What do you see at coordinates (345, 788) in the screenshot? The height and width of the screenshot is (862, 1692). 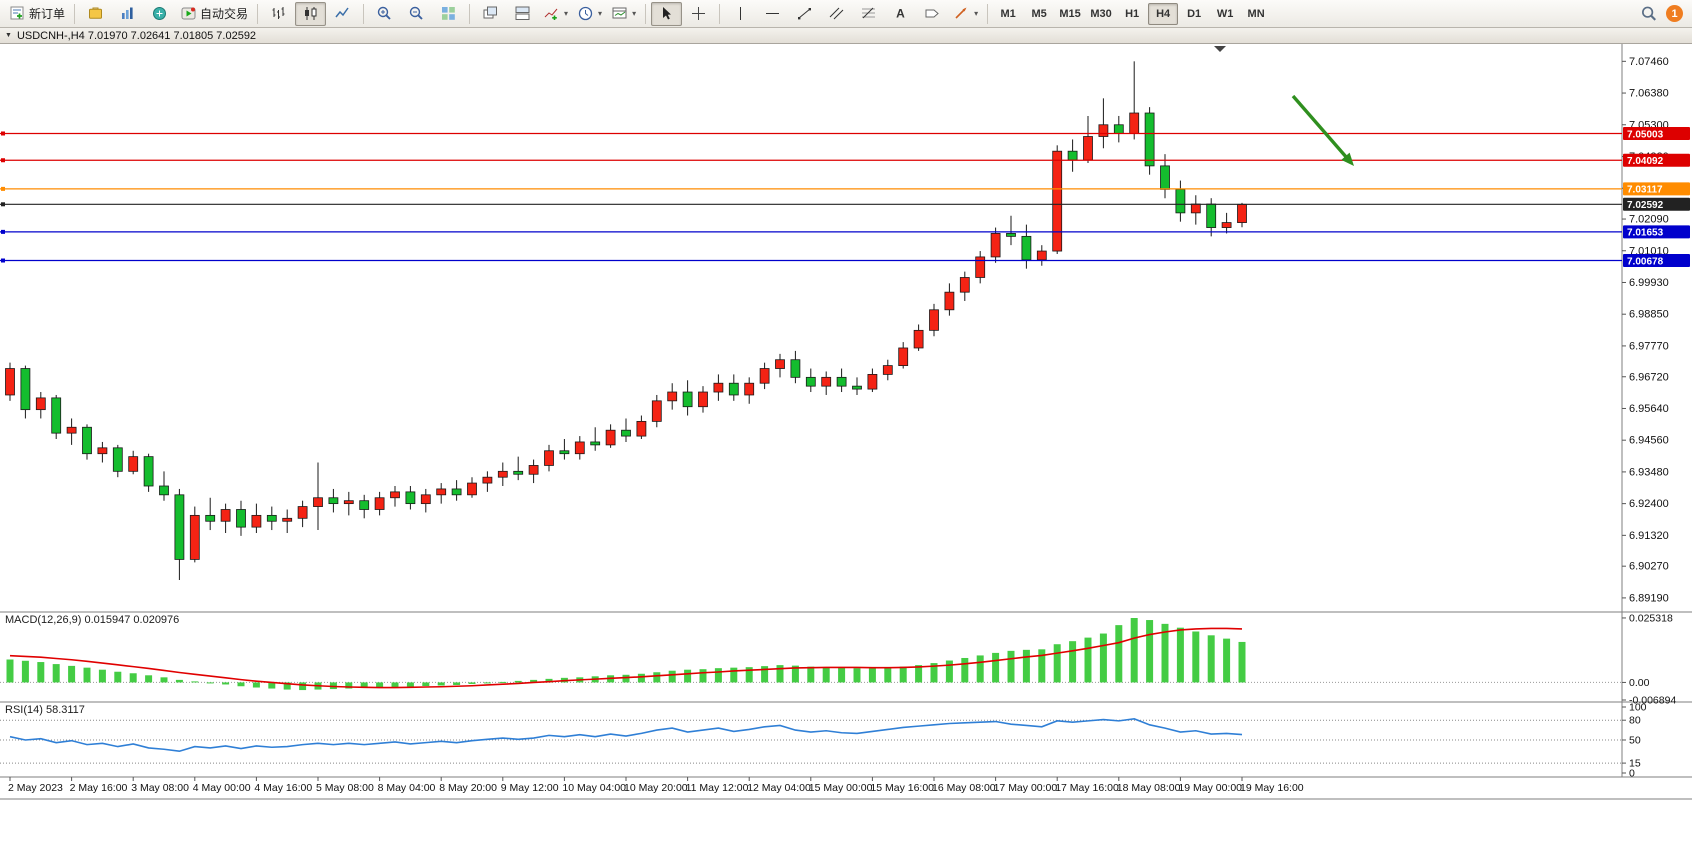 I see `svg-text: 5 May 08:00` at bounding box center [345, 788].